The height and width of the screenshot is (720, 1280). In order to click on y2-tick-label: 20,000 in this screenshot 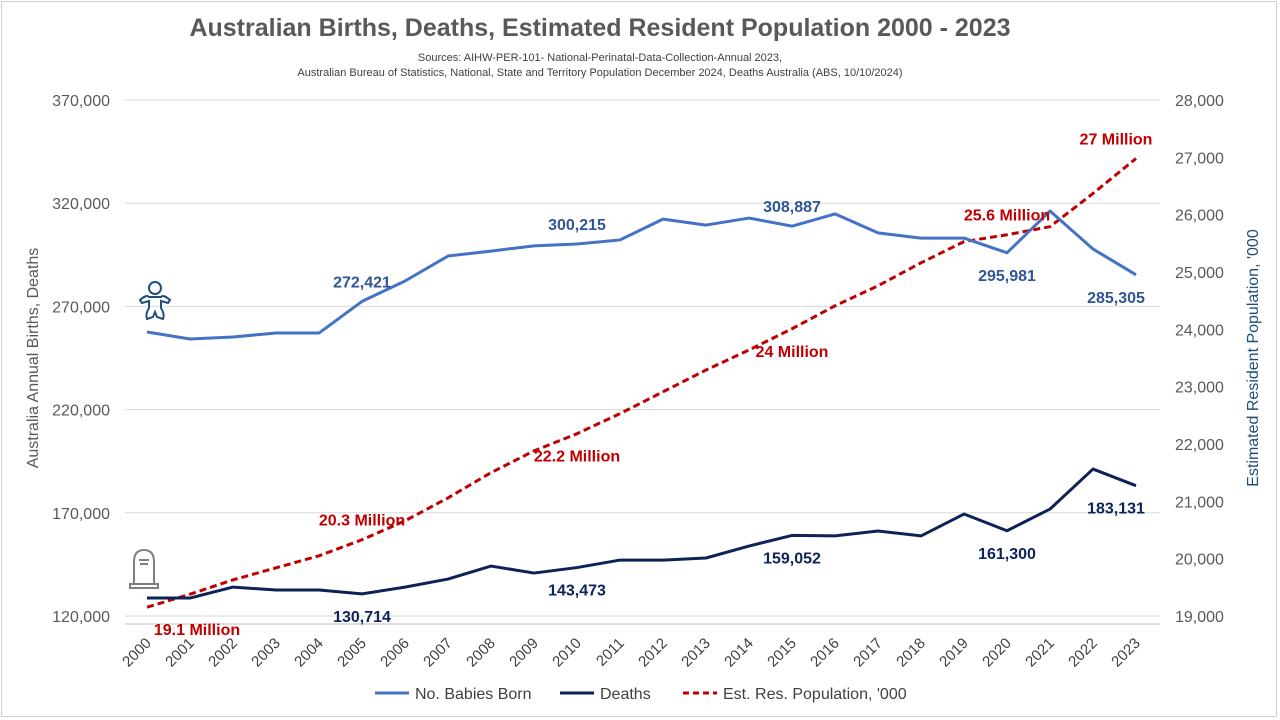, I will do `click(1199, 560)`.